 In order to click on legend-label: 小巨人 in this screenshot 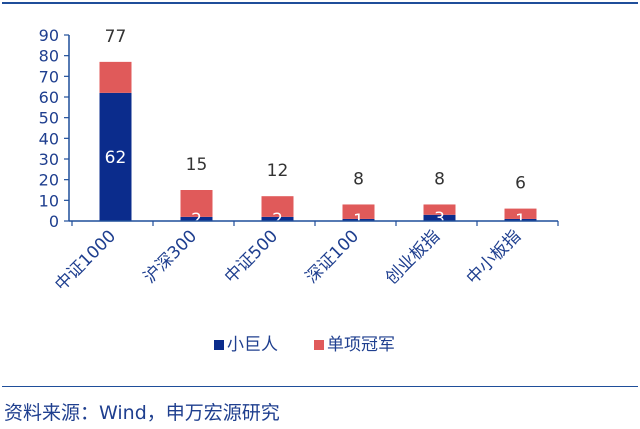, I will do `click(252, 345)`.